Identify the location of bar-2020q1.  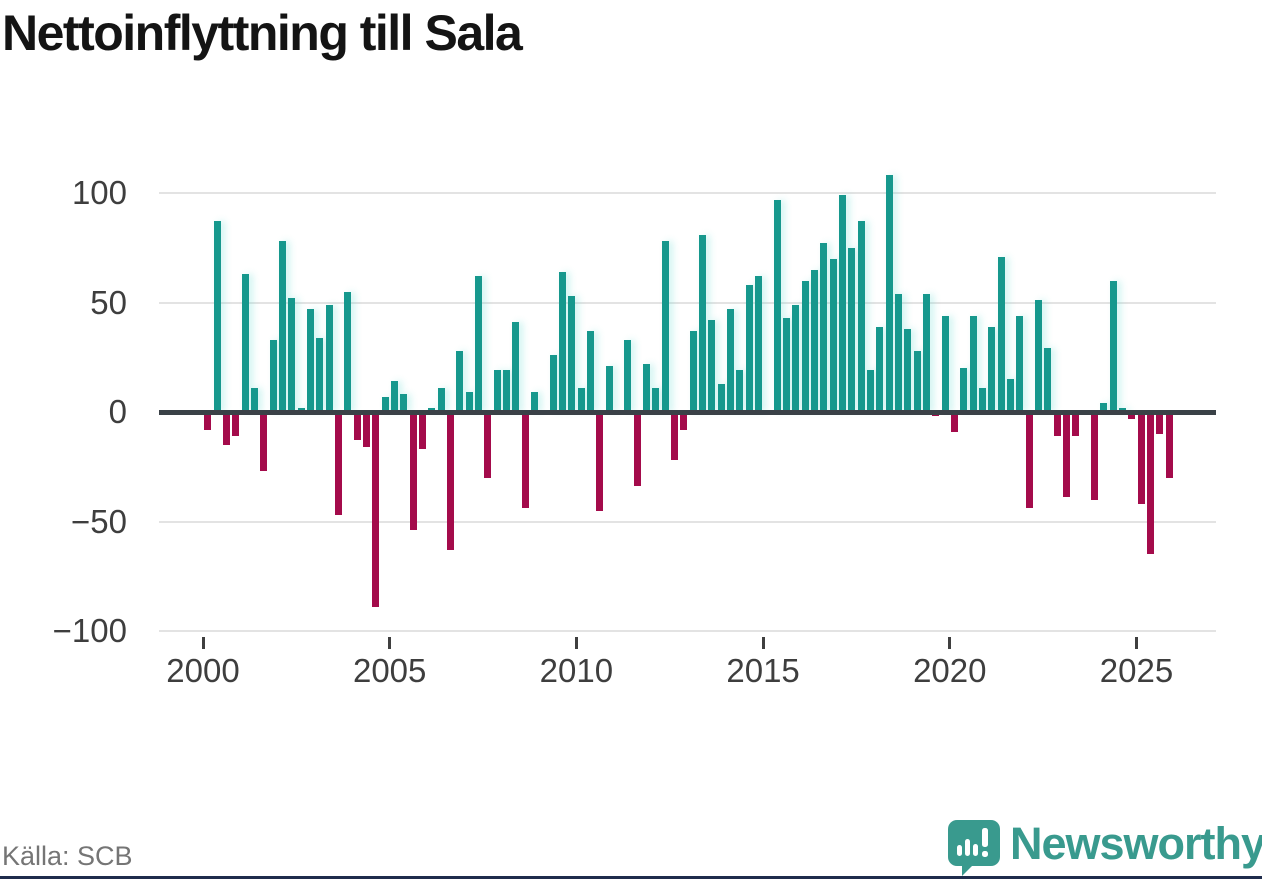
(954, 422).